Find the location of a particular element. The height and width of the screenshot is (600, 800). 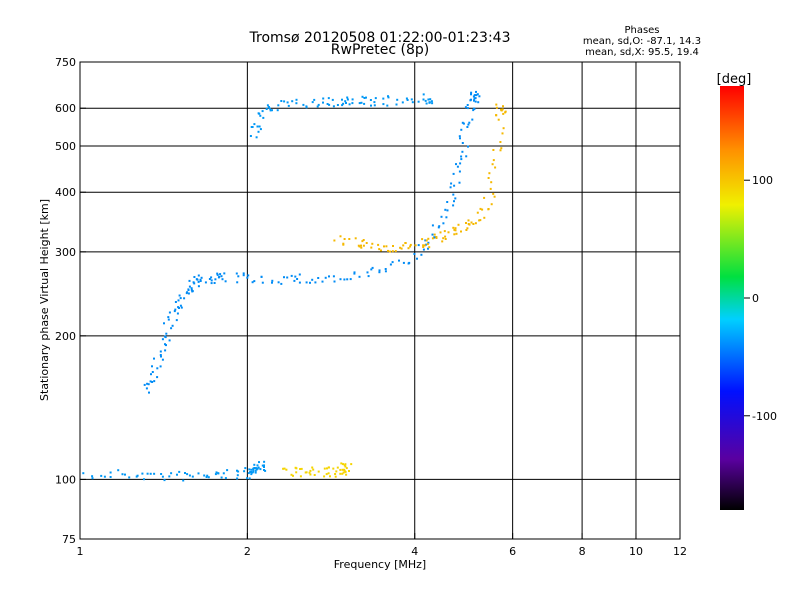

y-tick-label: 500 is located at coordinates (65, 146).